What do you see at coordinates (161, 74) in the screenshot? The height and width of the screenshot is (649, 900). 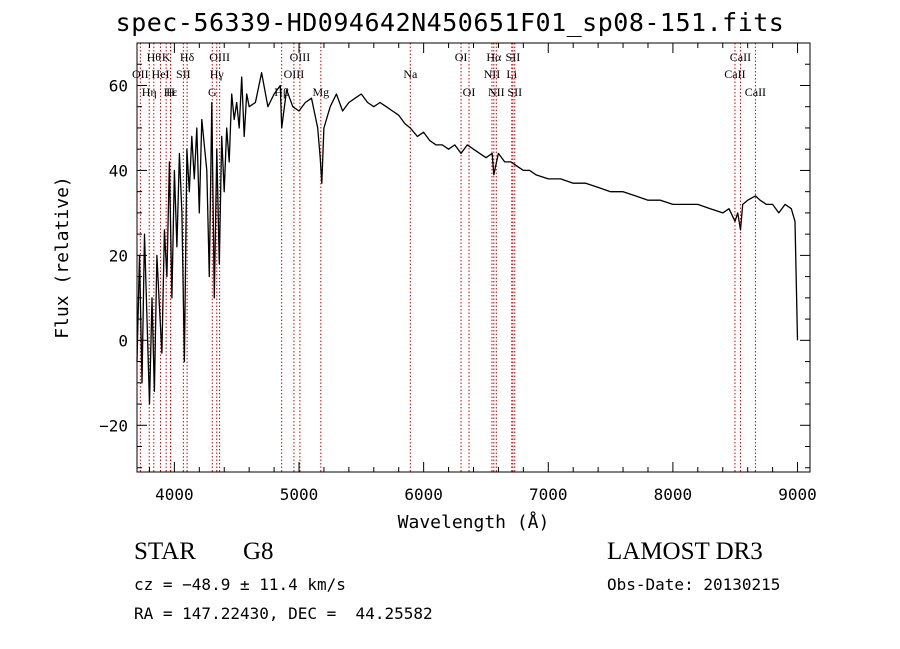 I see `spectral-line-label: HeI` at bounding box center [161, 74].